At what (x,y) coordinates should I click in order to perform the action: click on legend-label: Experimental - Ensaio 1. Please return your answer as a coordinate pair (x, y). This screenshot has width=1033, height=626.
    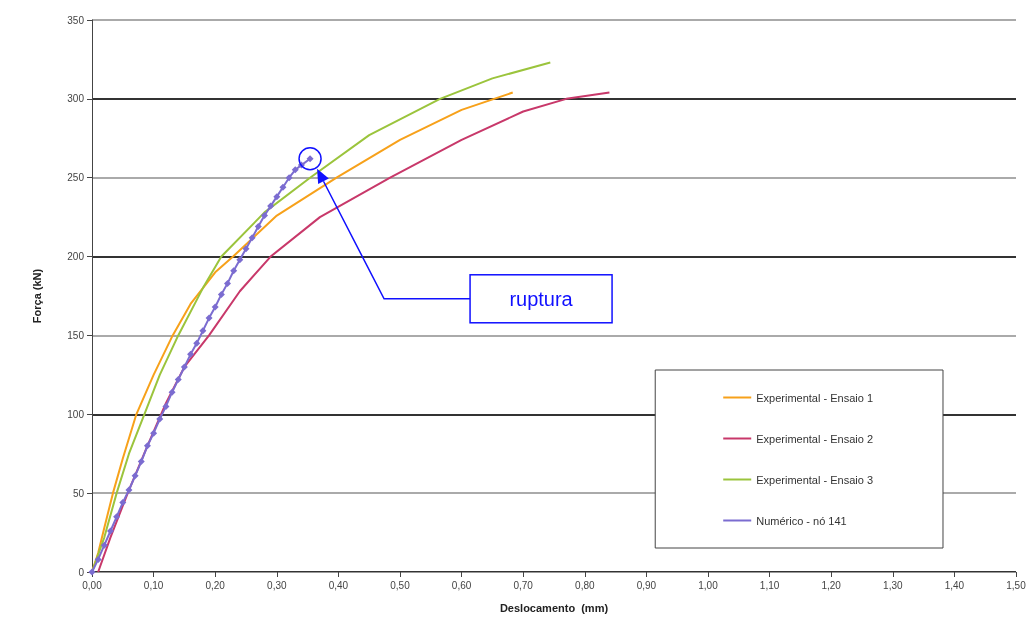
    Looking at the image, I should click on (814, 397).